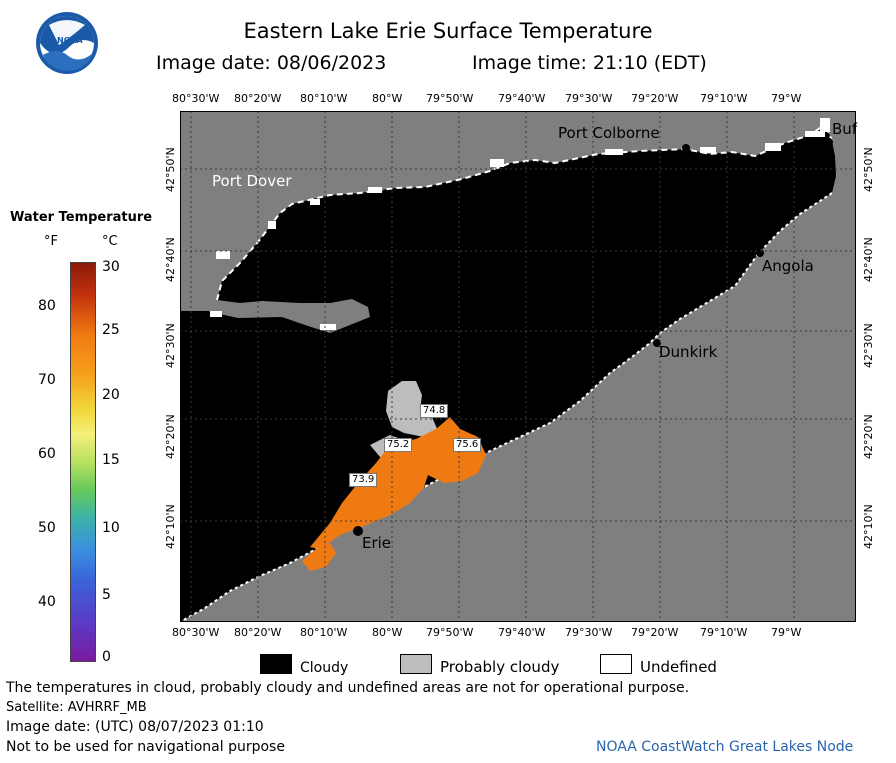 Image resolution: width=896 pixels, height=763 pixels. What do you see at coordinates (83, 462) in the screenshot?
I see `colorbar` at bounding box center [83, 462].